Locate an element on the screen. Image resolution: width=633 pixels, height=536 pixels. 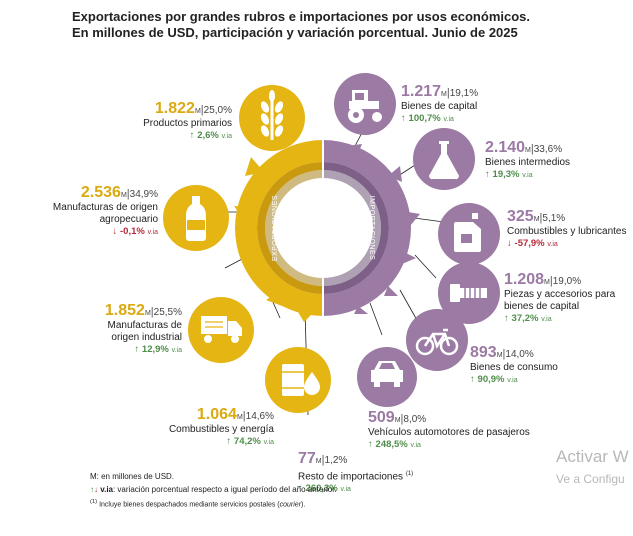
flask-icon is located at coordinates (444, 159).